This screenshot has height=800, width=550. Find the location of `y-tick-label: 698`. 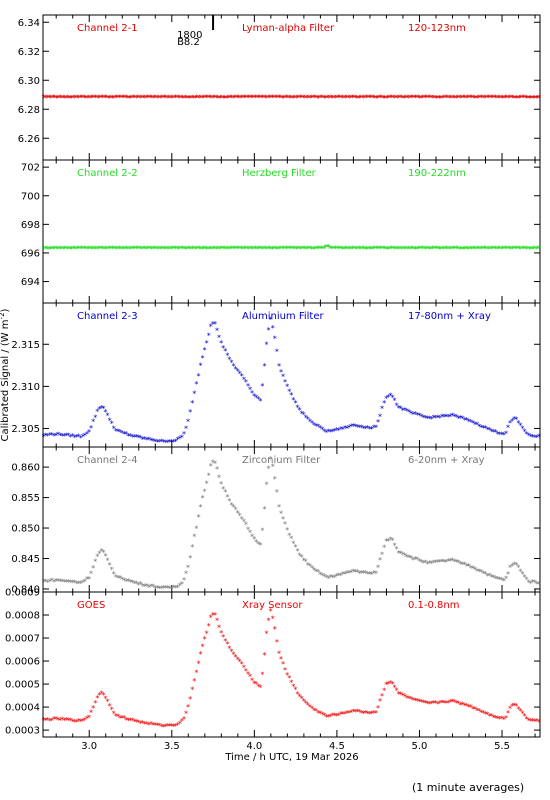

y-tick-label: 698 is located at coordinates (30, 225).